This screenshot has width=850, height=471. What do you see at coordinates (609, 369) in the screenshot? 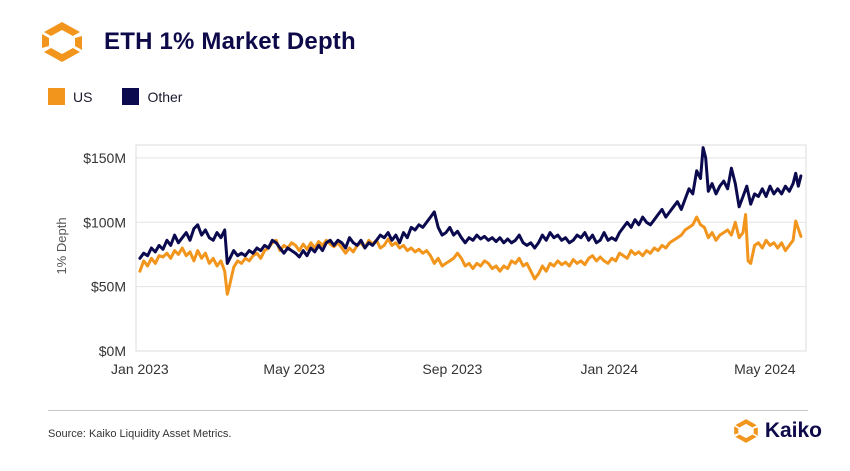
I see `x-tick-label: Jan 2024` at bounding box center [609, 369].